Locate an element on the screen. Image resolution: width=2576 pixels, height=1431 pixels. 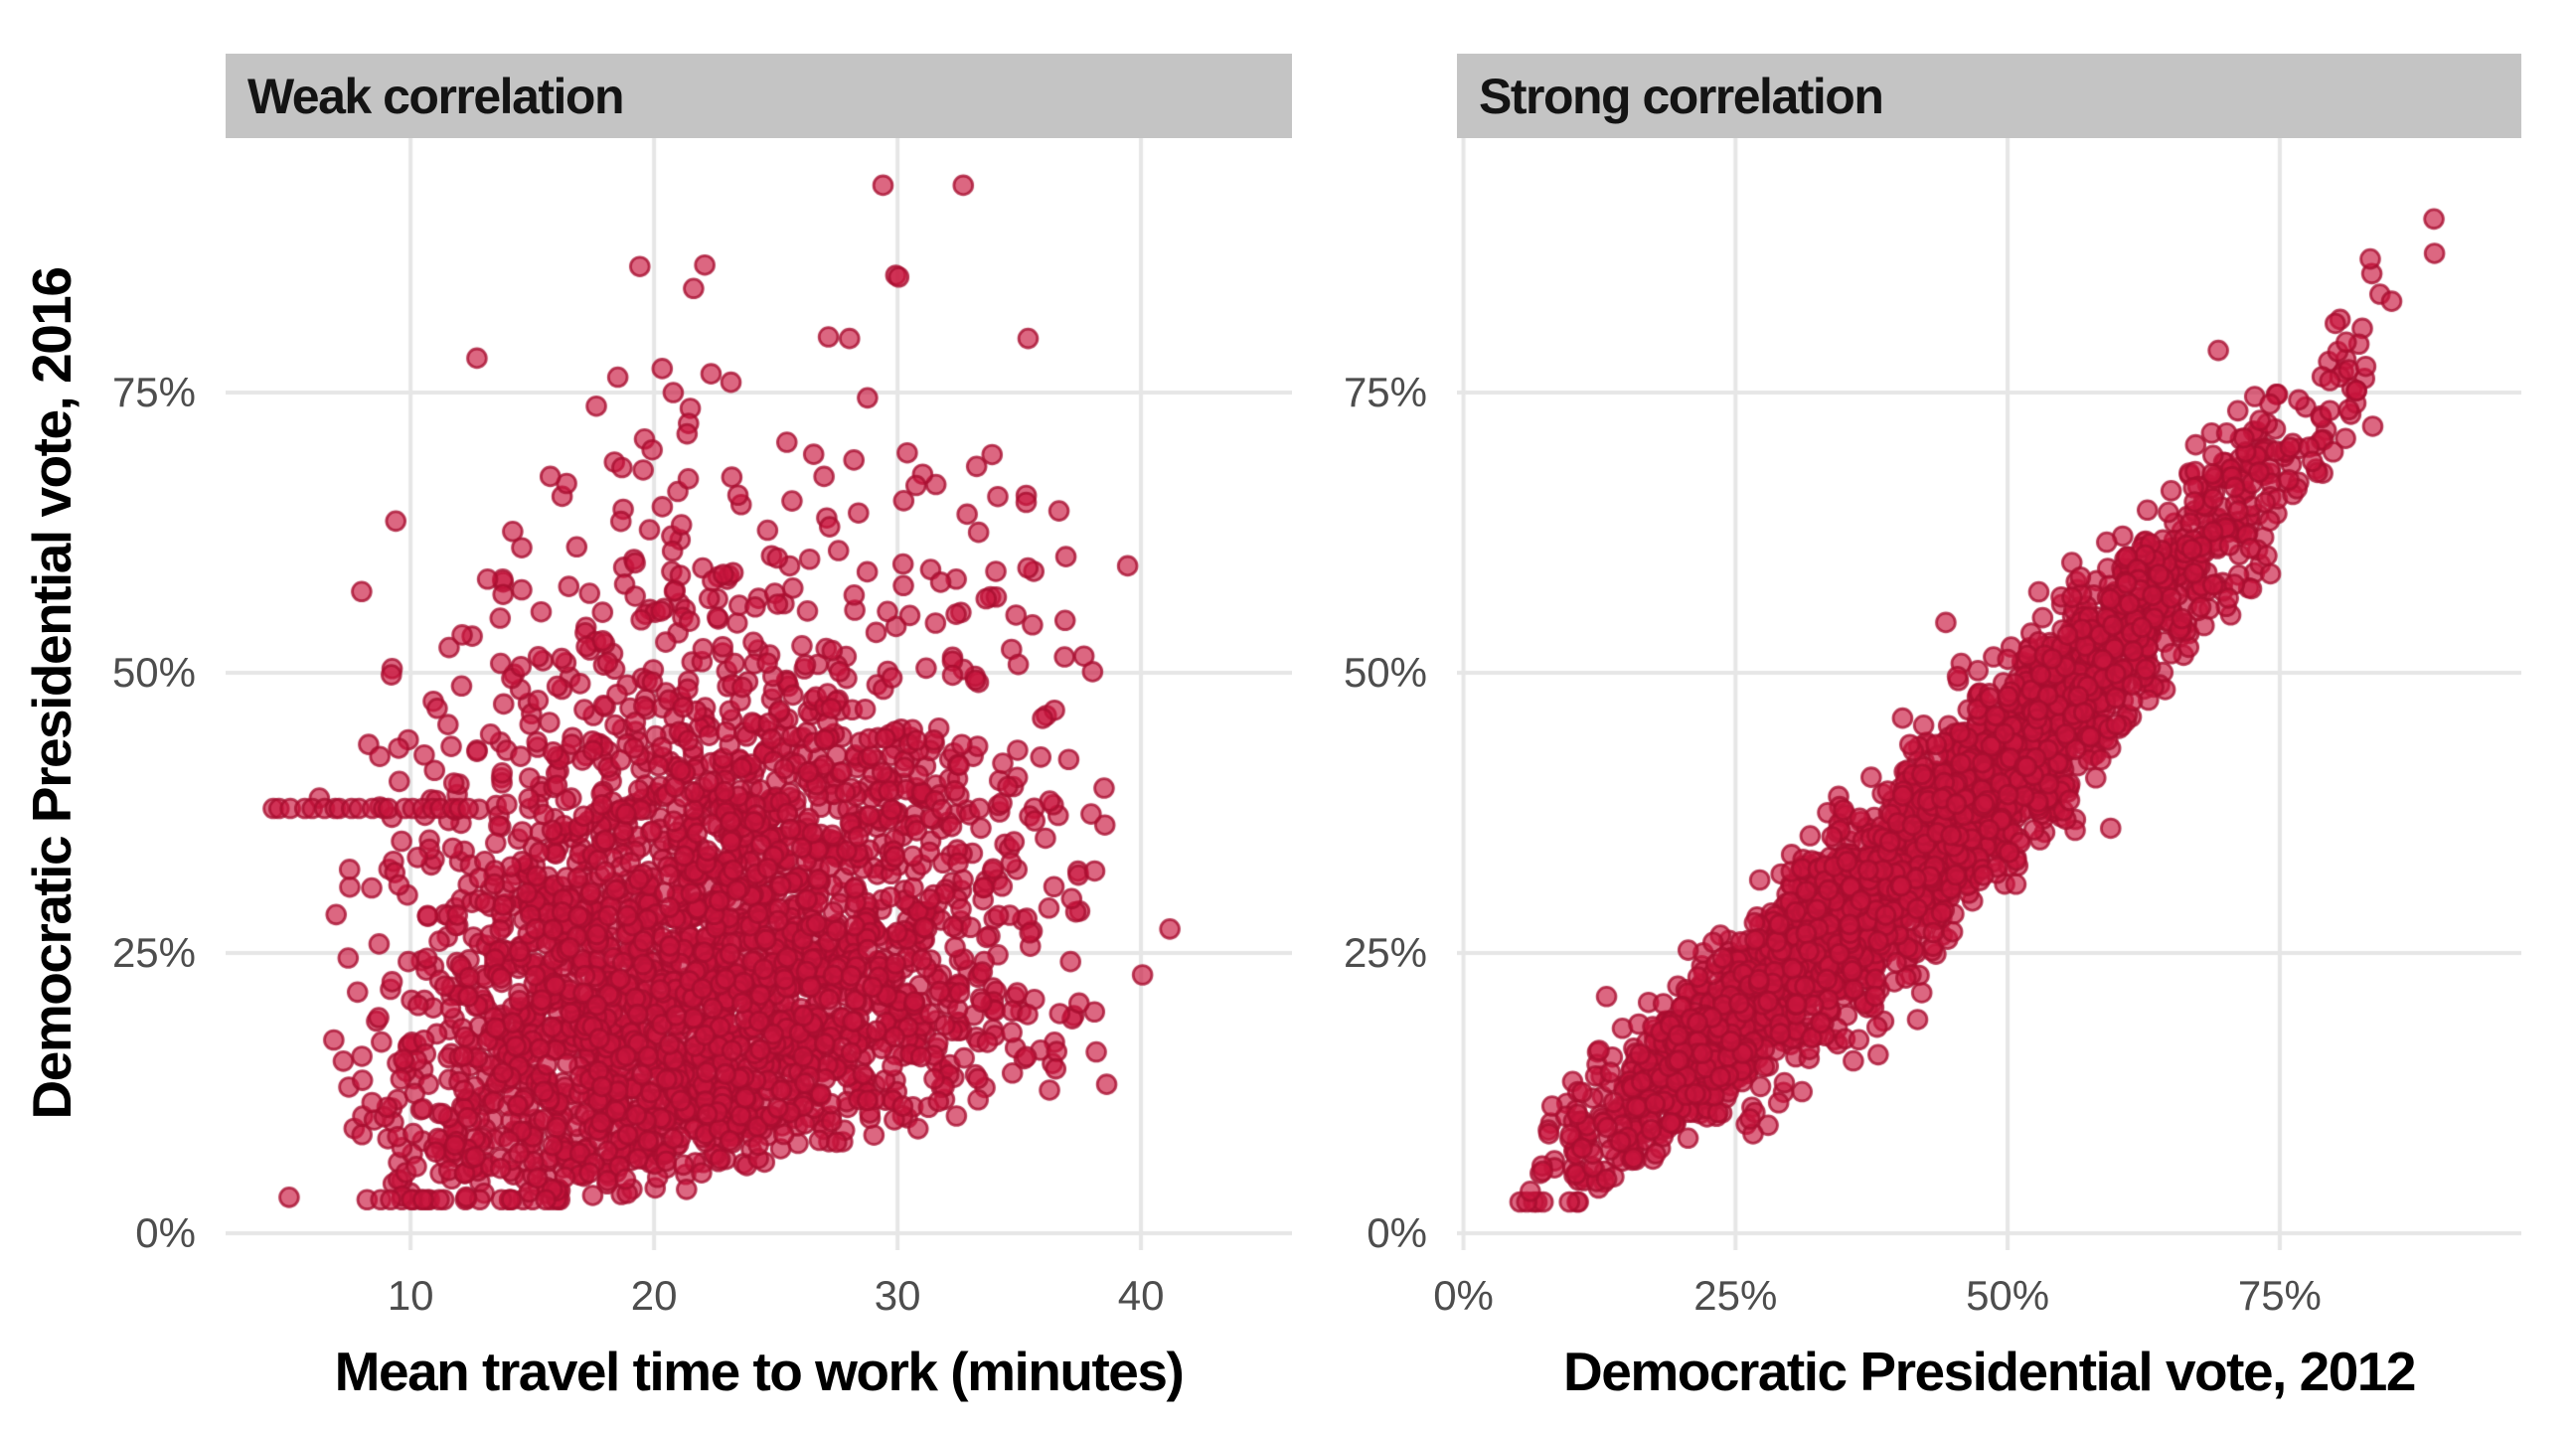
facet-strip-label: Weak correlation is located at coordinates (436, 96).